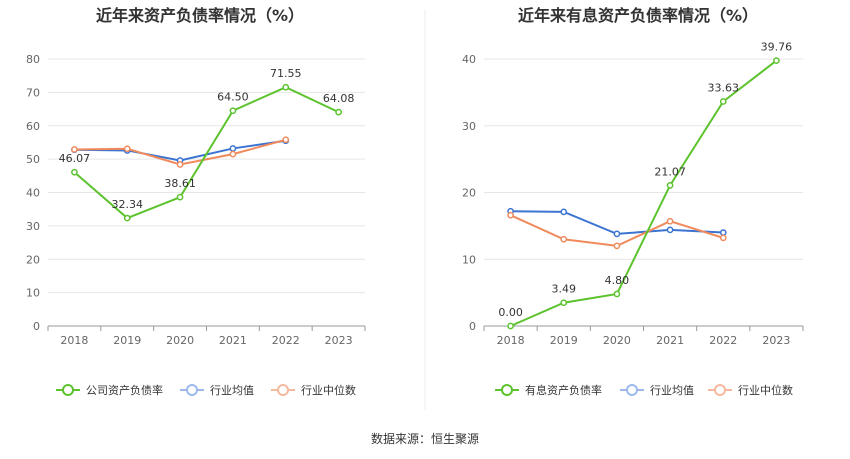 This screenshot has width=850, height=459. Describe the element at coordinates (469, 193) in the screenshot. I see `right-y-tick-label: 20` at that location.